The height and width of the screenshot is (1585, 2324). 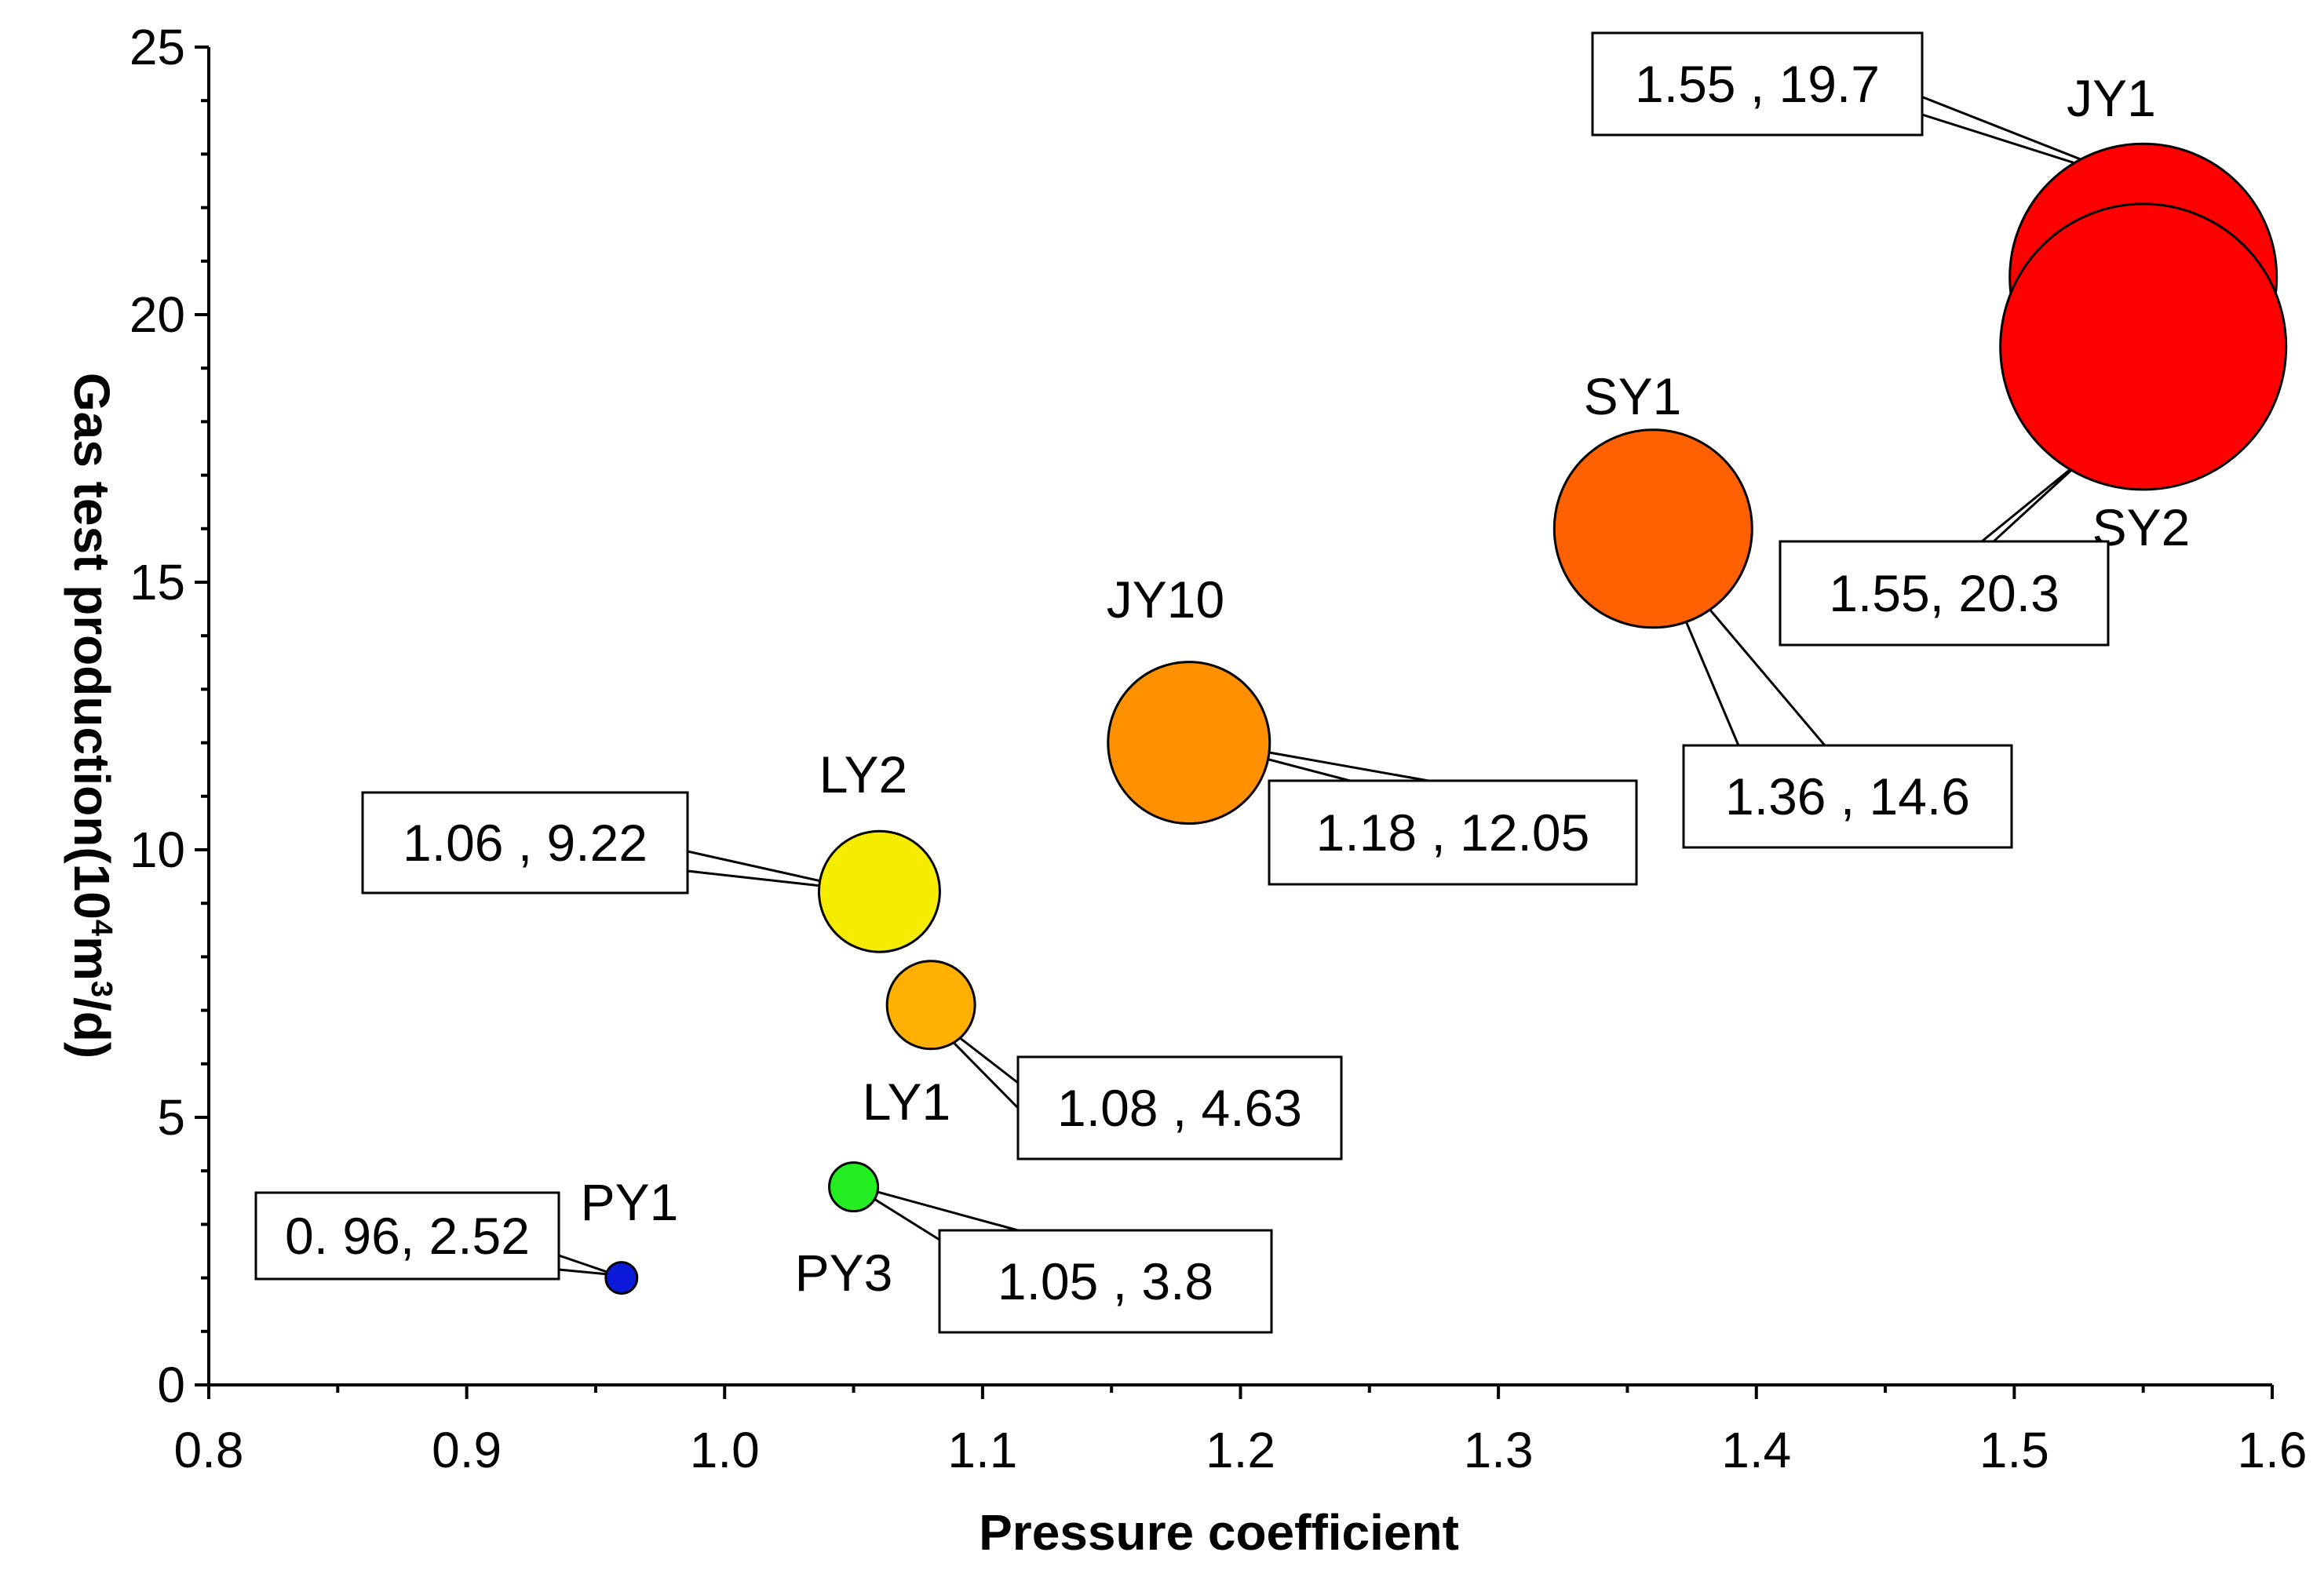 I want to click on bubble-ly1, so click(x=930, y=1006).